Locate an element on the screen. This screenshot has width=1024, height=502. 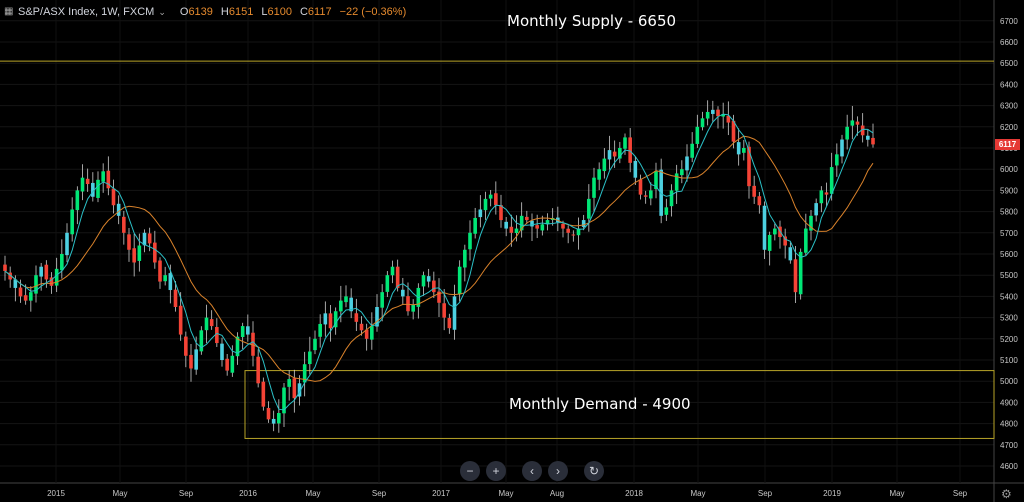
y-tick-label: 5500 is located at coordinates (1009, 275).